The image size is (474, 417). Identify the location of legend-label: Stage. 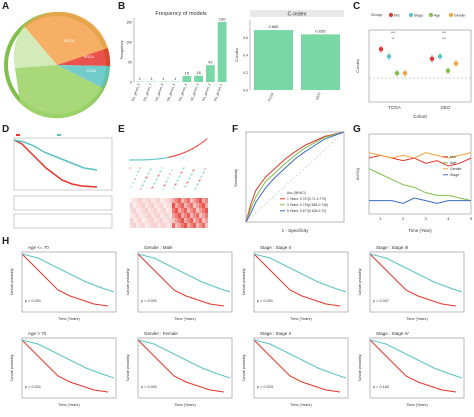
(418, 16).